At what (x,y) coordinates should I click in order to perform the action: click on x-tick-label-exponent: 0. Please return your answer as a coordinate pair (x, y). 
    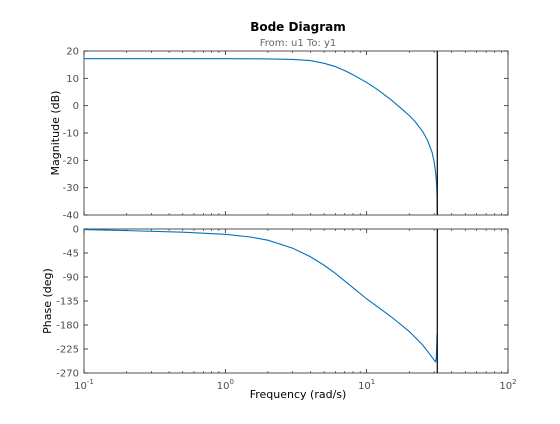
    Looking at the image, I should click on (231, 382).